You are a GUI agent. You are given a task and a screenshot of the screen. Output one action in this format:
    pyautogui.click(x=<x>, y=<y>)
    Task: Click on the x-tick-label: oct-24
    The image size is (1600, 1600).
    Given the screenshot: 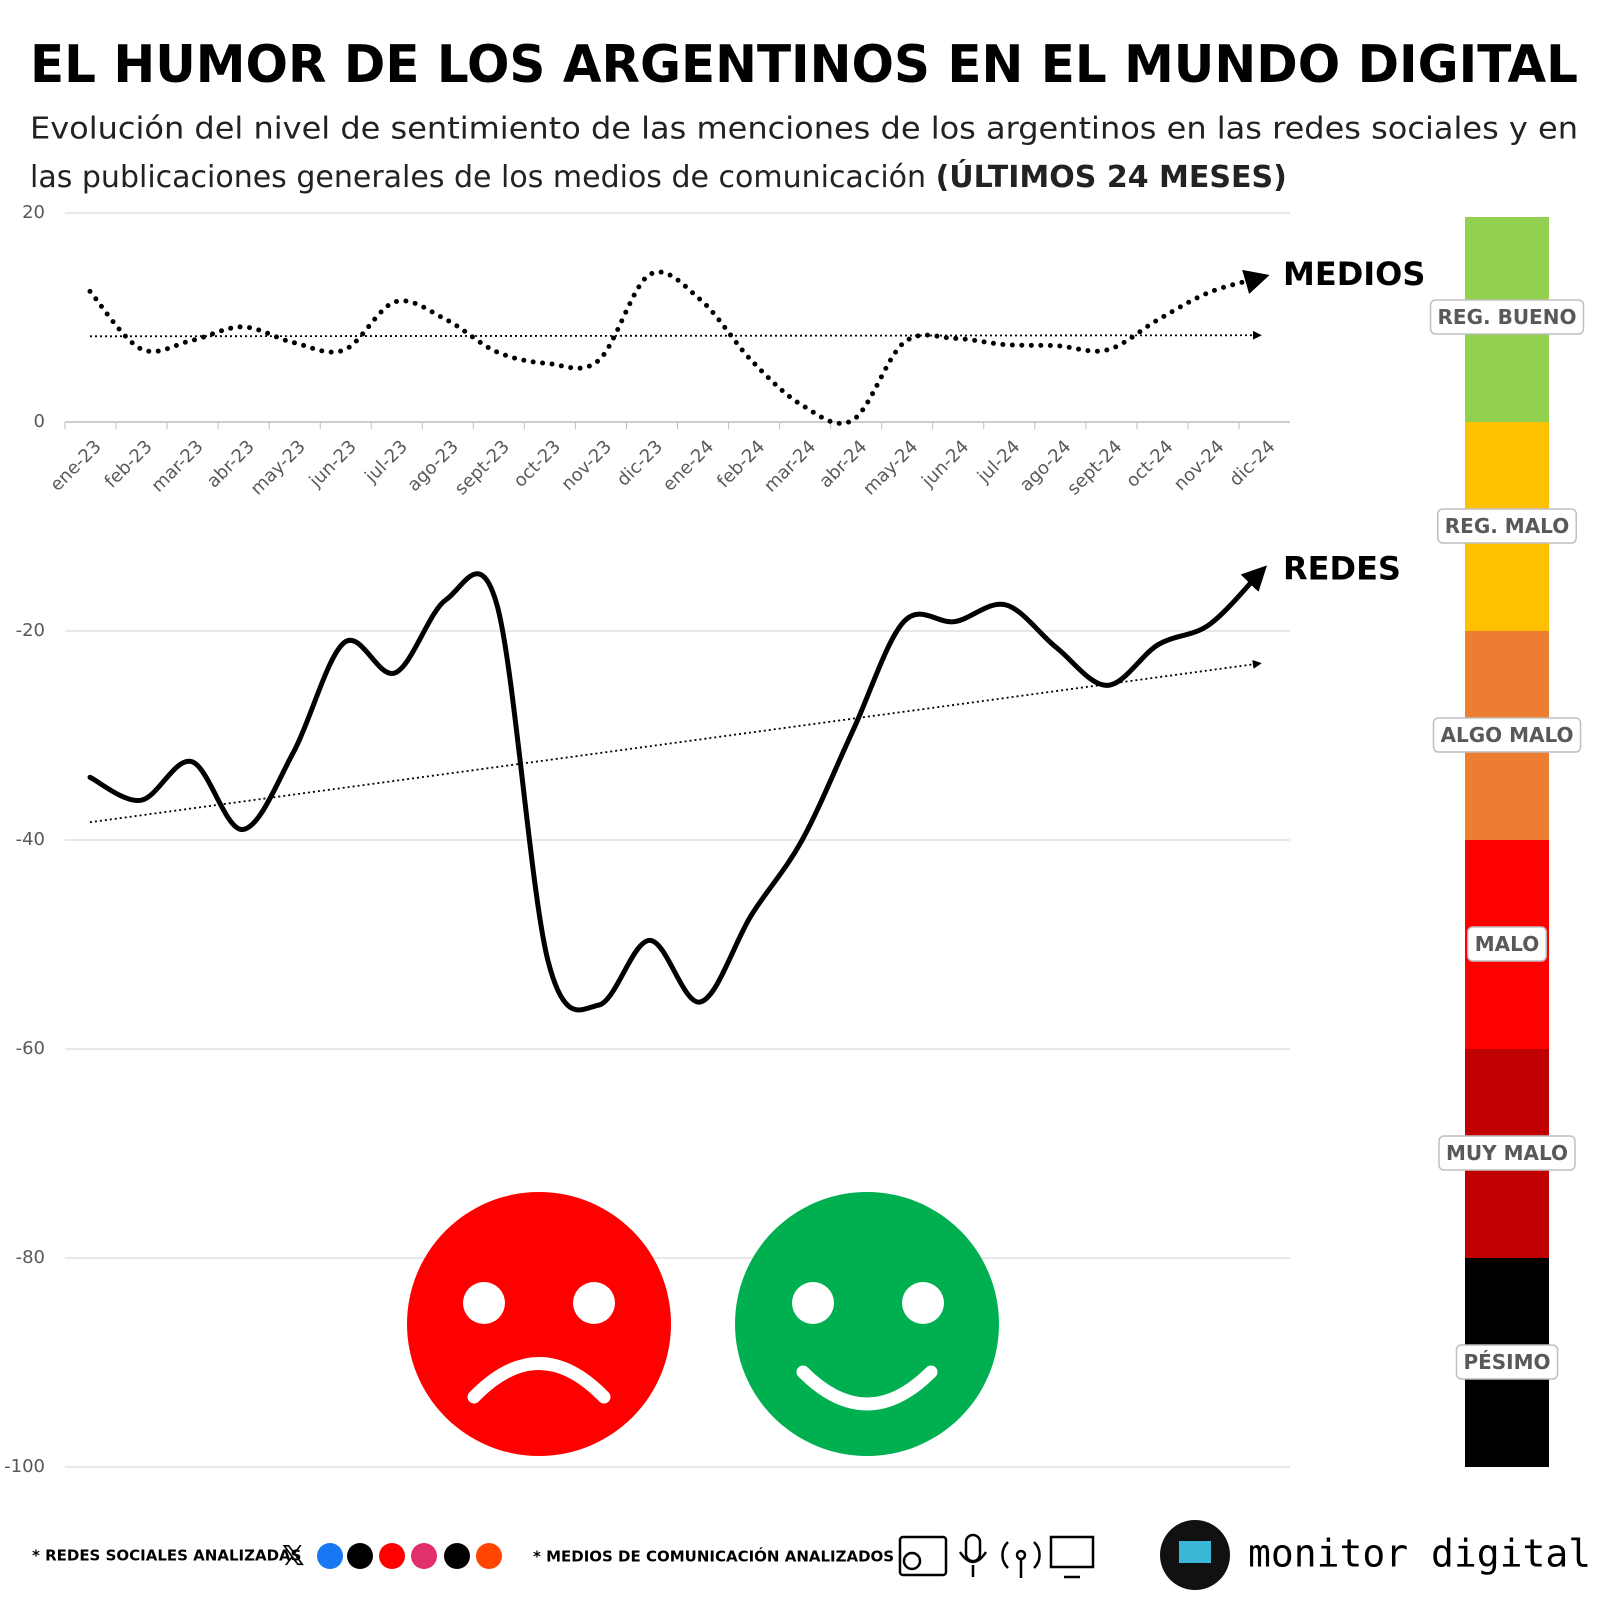 What is the action you would take?
    pyautogui.click(x=1149, y=463)
    